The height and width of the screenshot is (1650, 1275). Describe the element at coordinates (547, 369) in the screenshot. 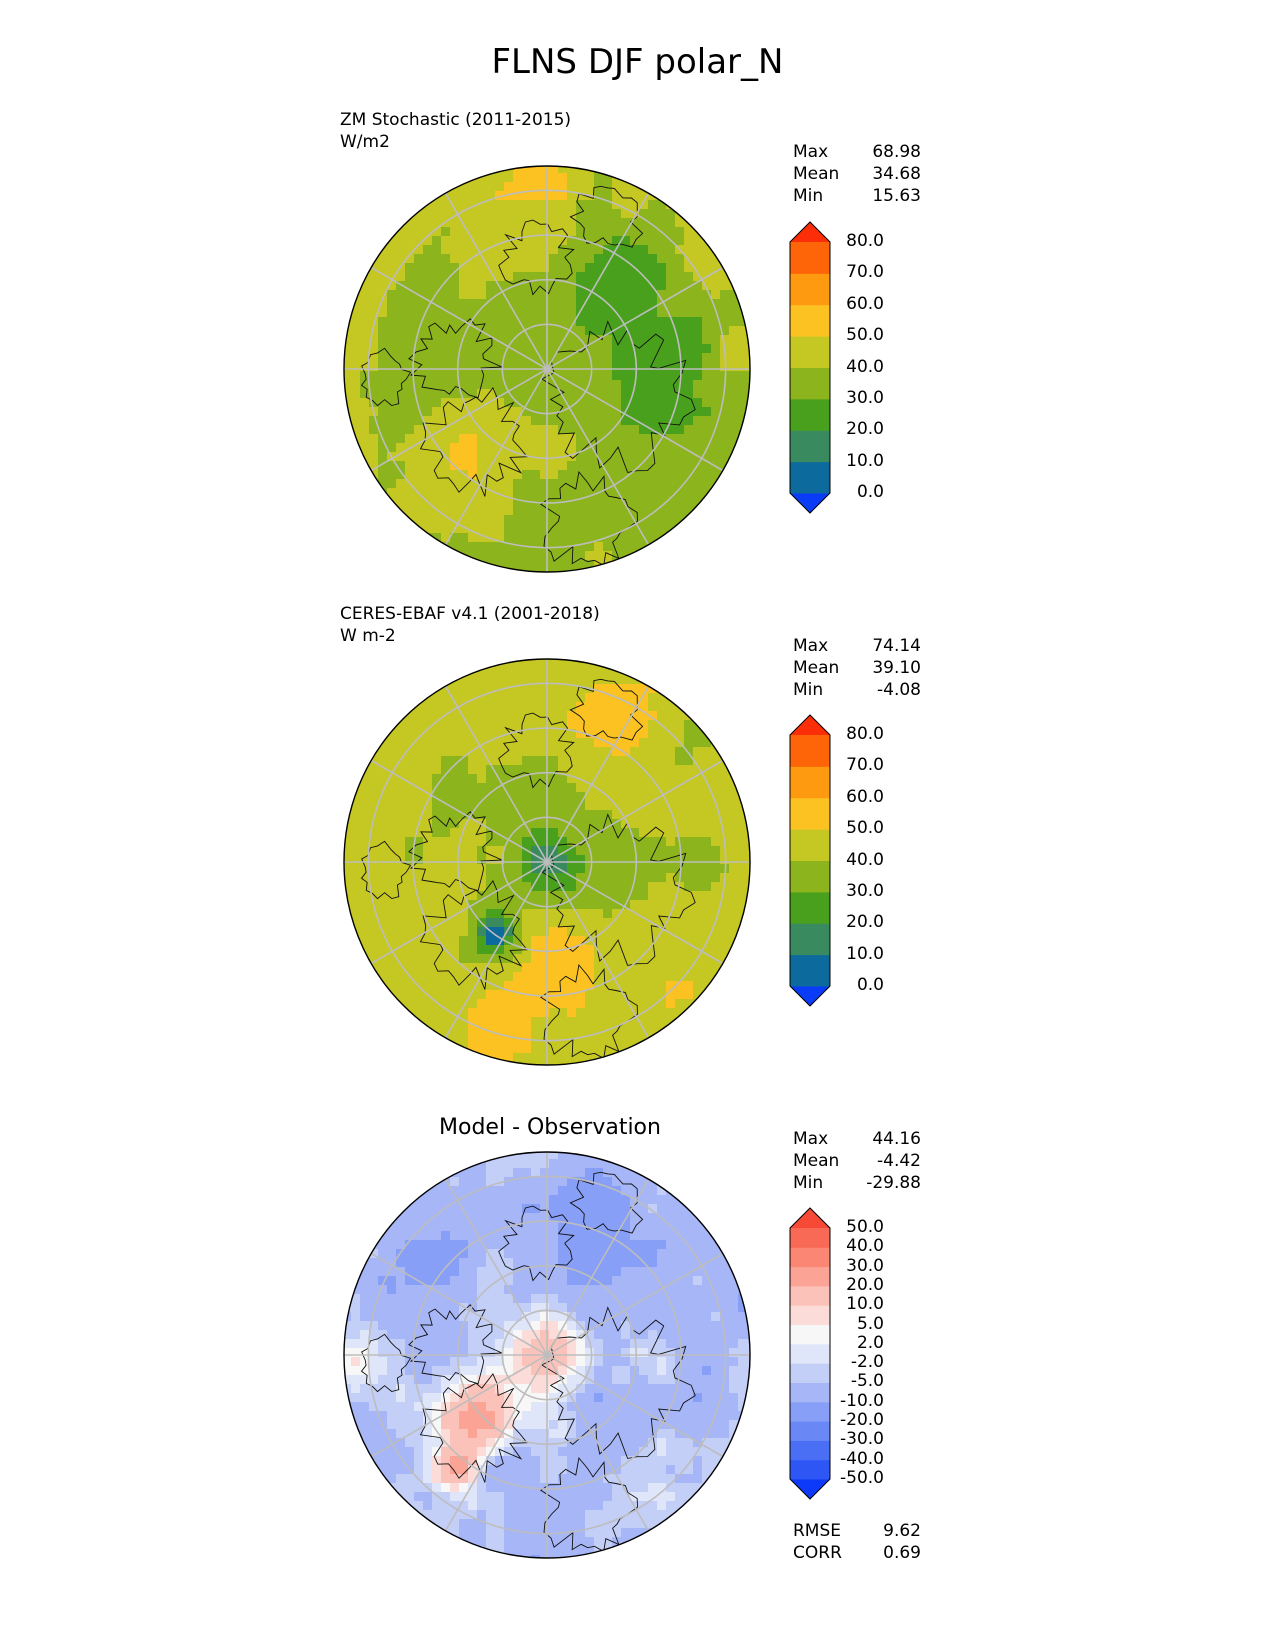

I see `polar-map-test` at that location.